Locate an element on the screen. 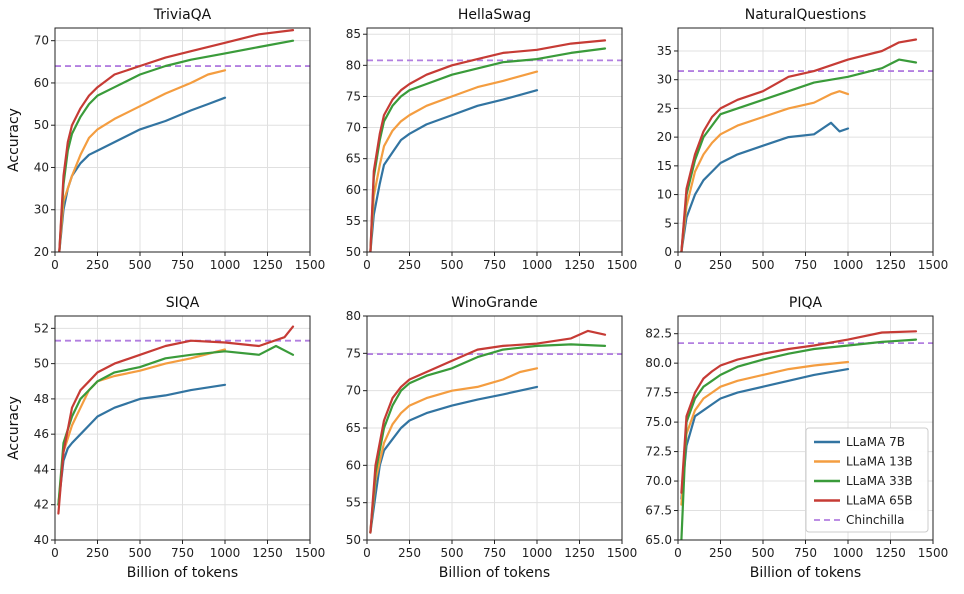 The image size is (964, 594). y-tick-label: 46 is located at coordinates (41, 434).